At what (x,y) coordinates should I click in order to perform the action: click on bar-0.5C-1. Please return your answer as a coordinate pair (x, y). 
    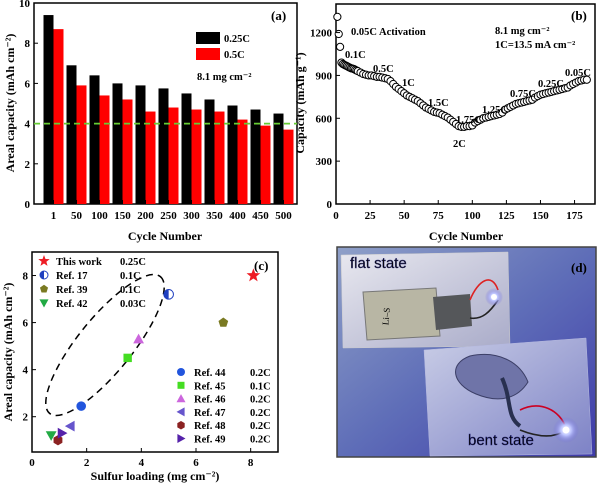
    Looking at the image, I should click on (58, 116).